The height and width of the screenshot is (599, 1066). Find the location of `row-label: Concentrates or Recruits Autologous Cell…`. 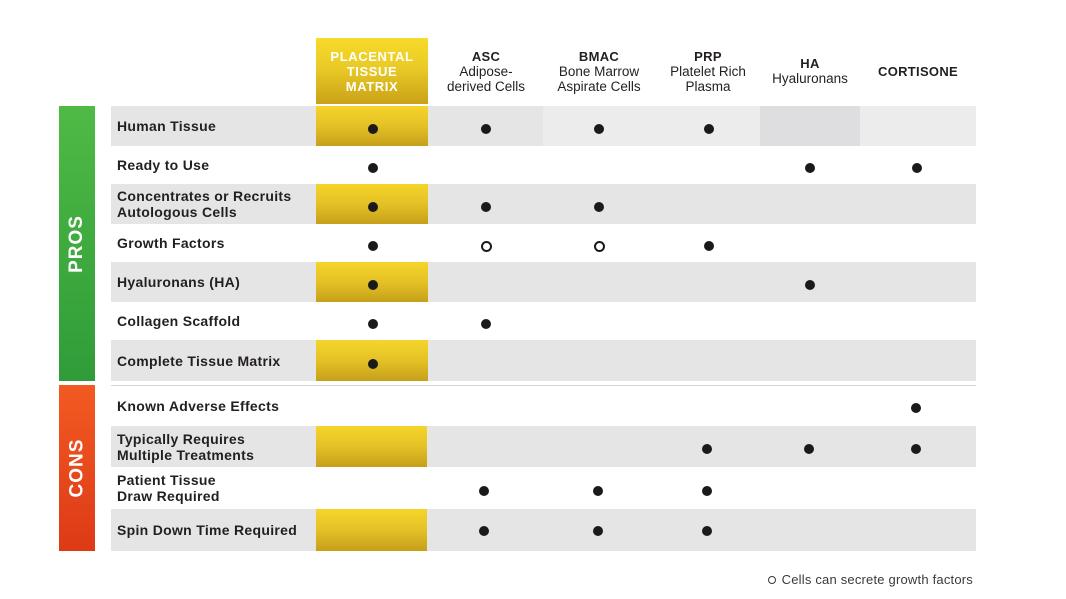

row-label: Concentrates or Recruits Autologous Cell… is located at coordinates (204, 204).